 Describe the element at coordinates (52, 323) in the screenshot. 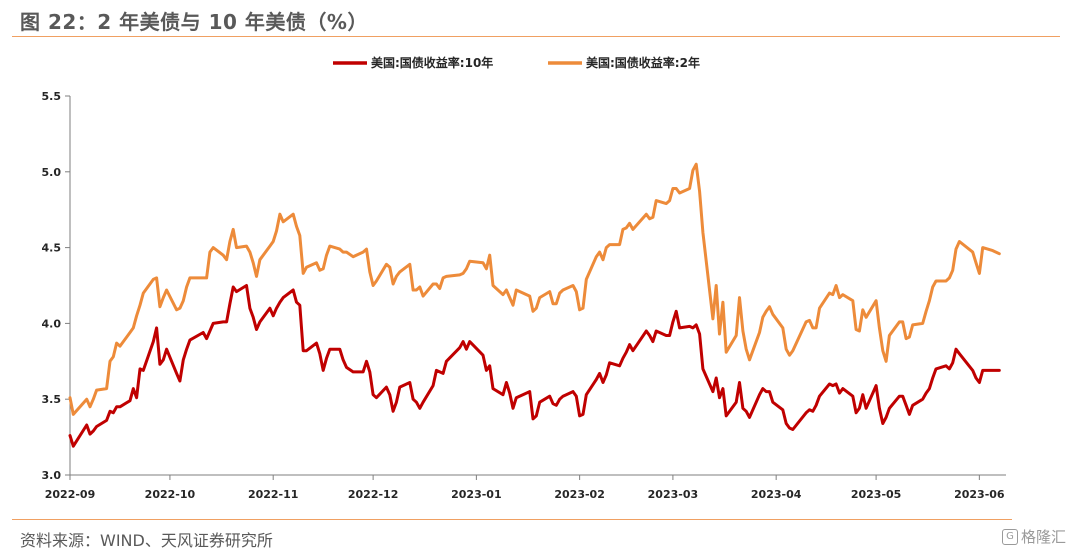

I see `y-tick-label: 4.0` at that location.